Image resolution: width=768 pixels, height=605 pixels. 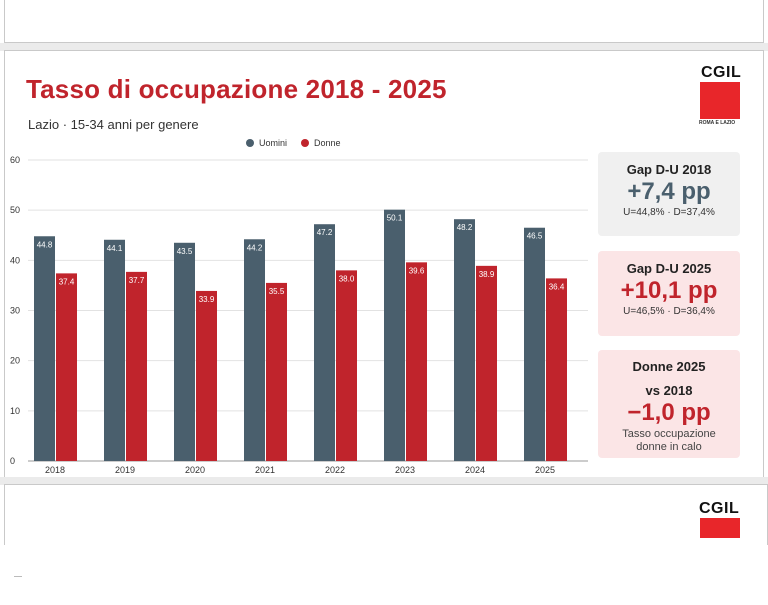 What do you see at coordinates (15, 361) in the screenshot?
I see `y-tick-label: 20` at bounding box center [15, 361].